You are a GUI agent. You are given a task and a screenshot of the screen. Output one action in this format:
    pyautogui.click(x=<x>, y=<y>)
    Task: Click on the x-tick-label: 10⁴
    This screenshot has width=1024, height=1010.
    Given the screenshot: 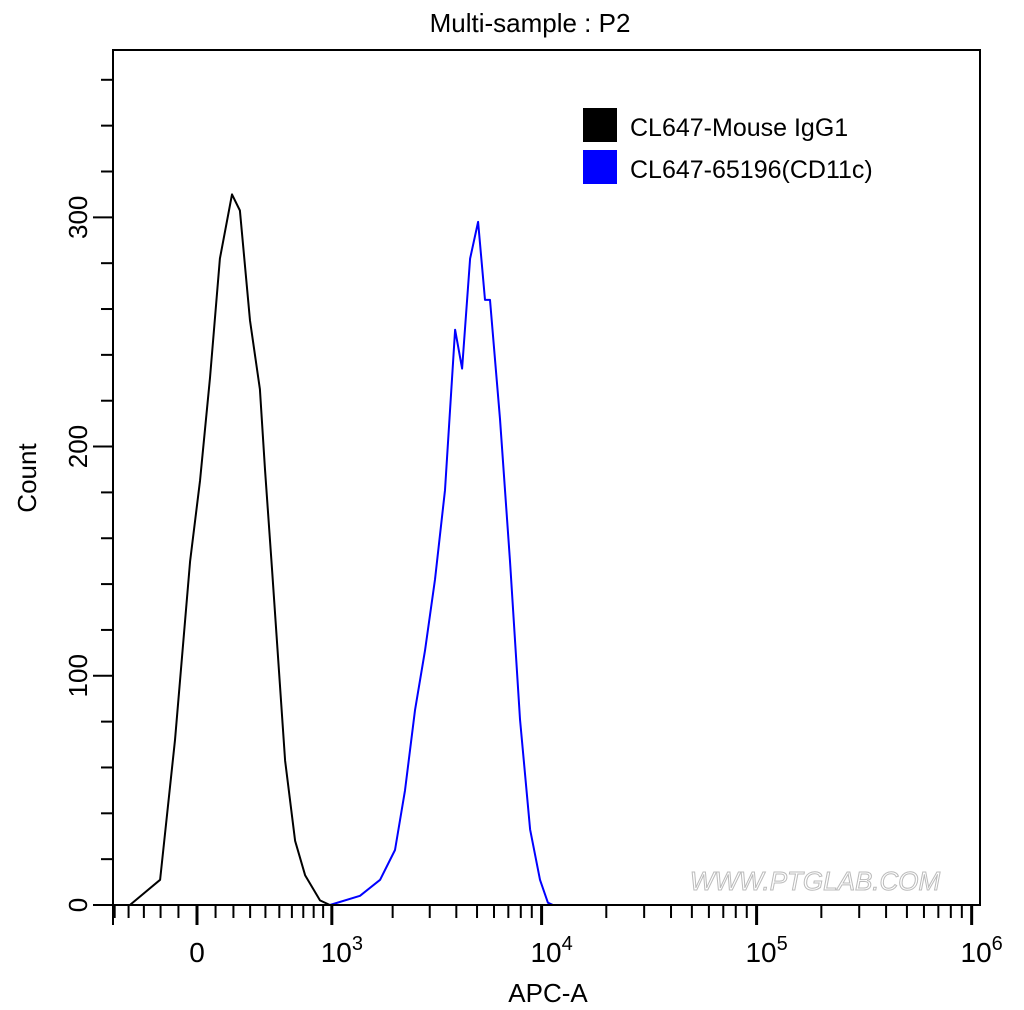 What is the action you would take?
    pyautogui.click(x=551, y=950)
    